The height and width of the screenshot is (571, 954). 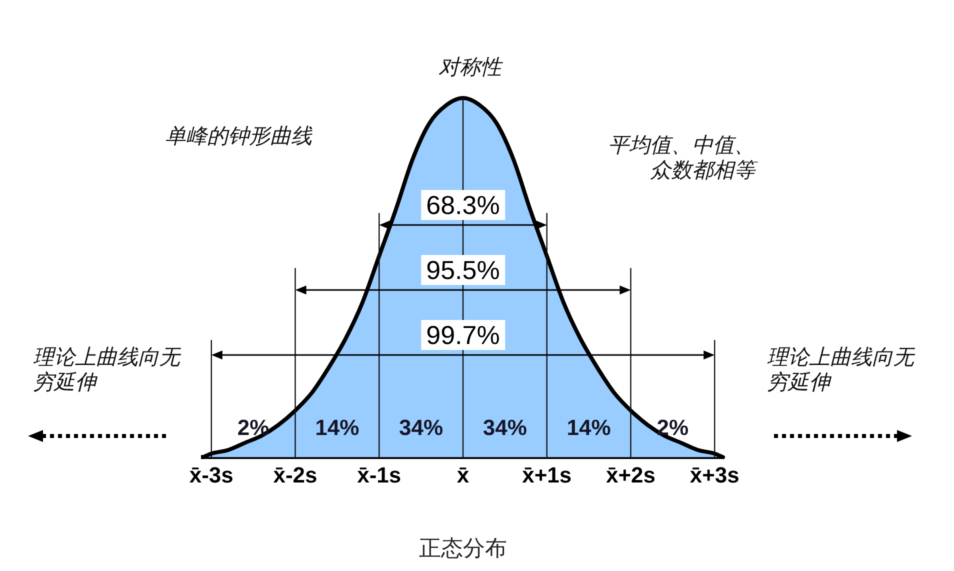 What do you see at coordinates (379, 475) in the screenshot?
I see `x-tick-label: x̄-1s` at bounding box center [379, 475].